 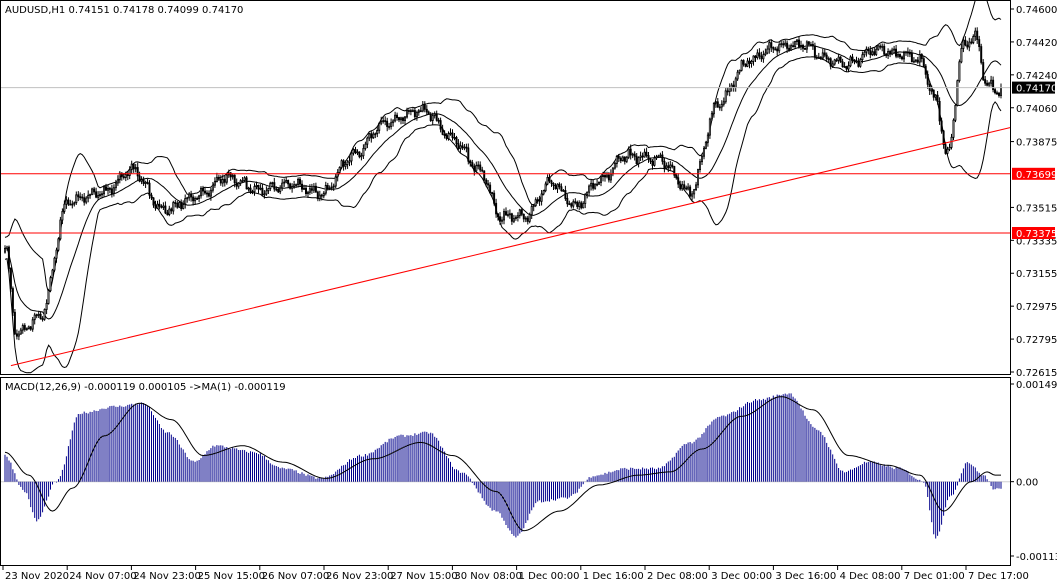 What do you see at coordinates (805, 576) in the screenshot?
I see `time-axis-label: 3 Dec 16:00` at bounding box center [805, 576].